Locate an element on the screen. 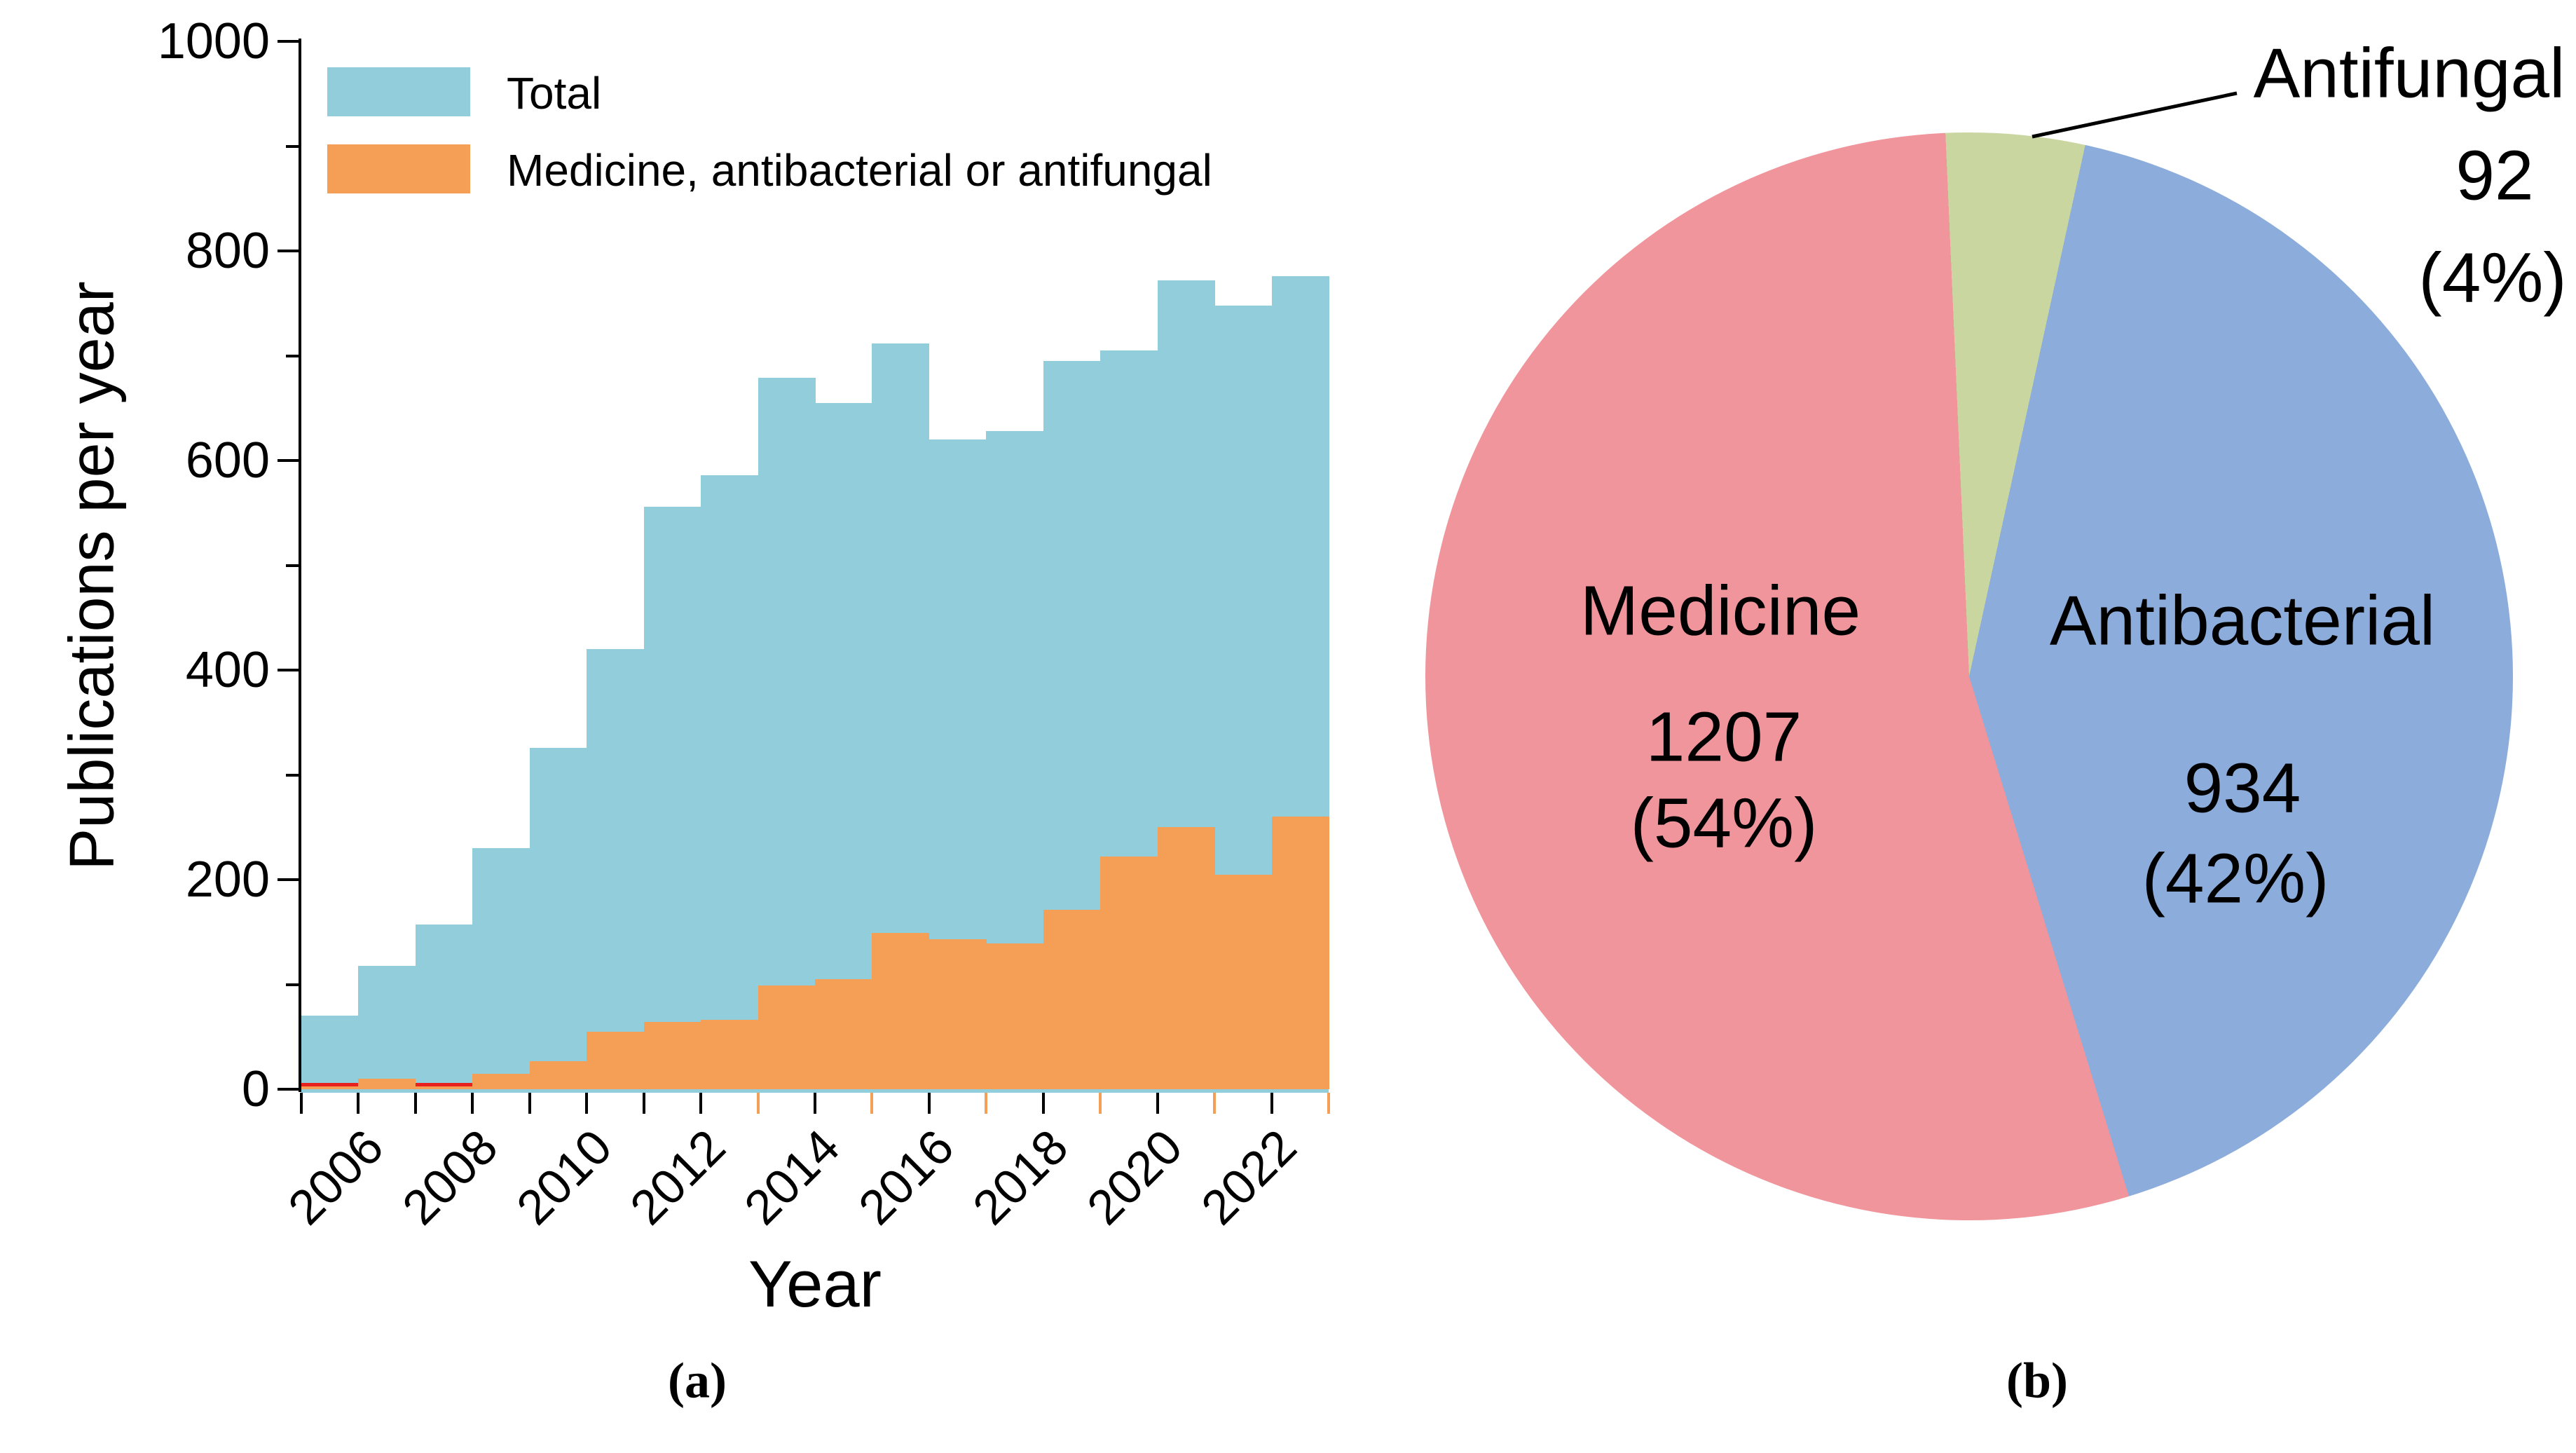 The width and height of the screenshot is (2576, 1453). panel-b-caption: (b) is located at coordinates (2037, 1380).